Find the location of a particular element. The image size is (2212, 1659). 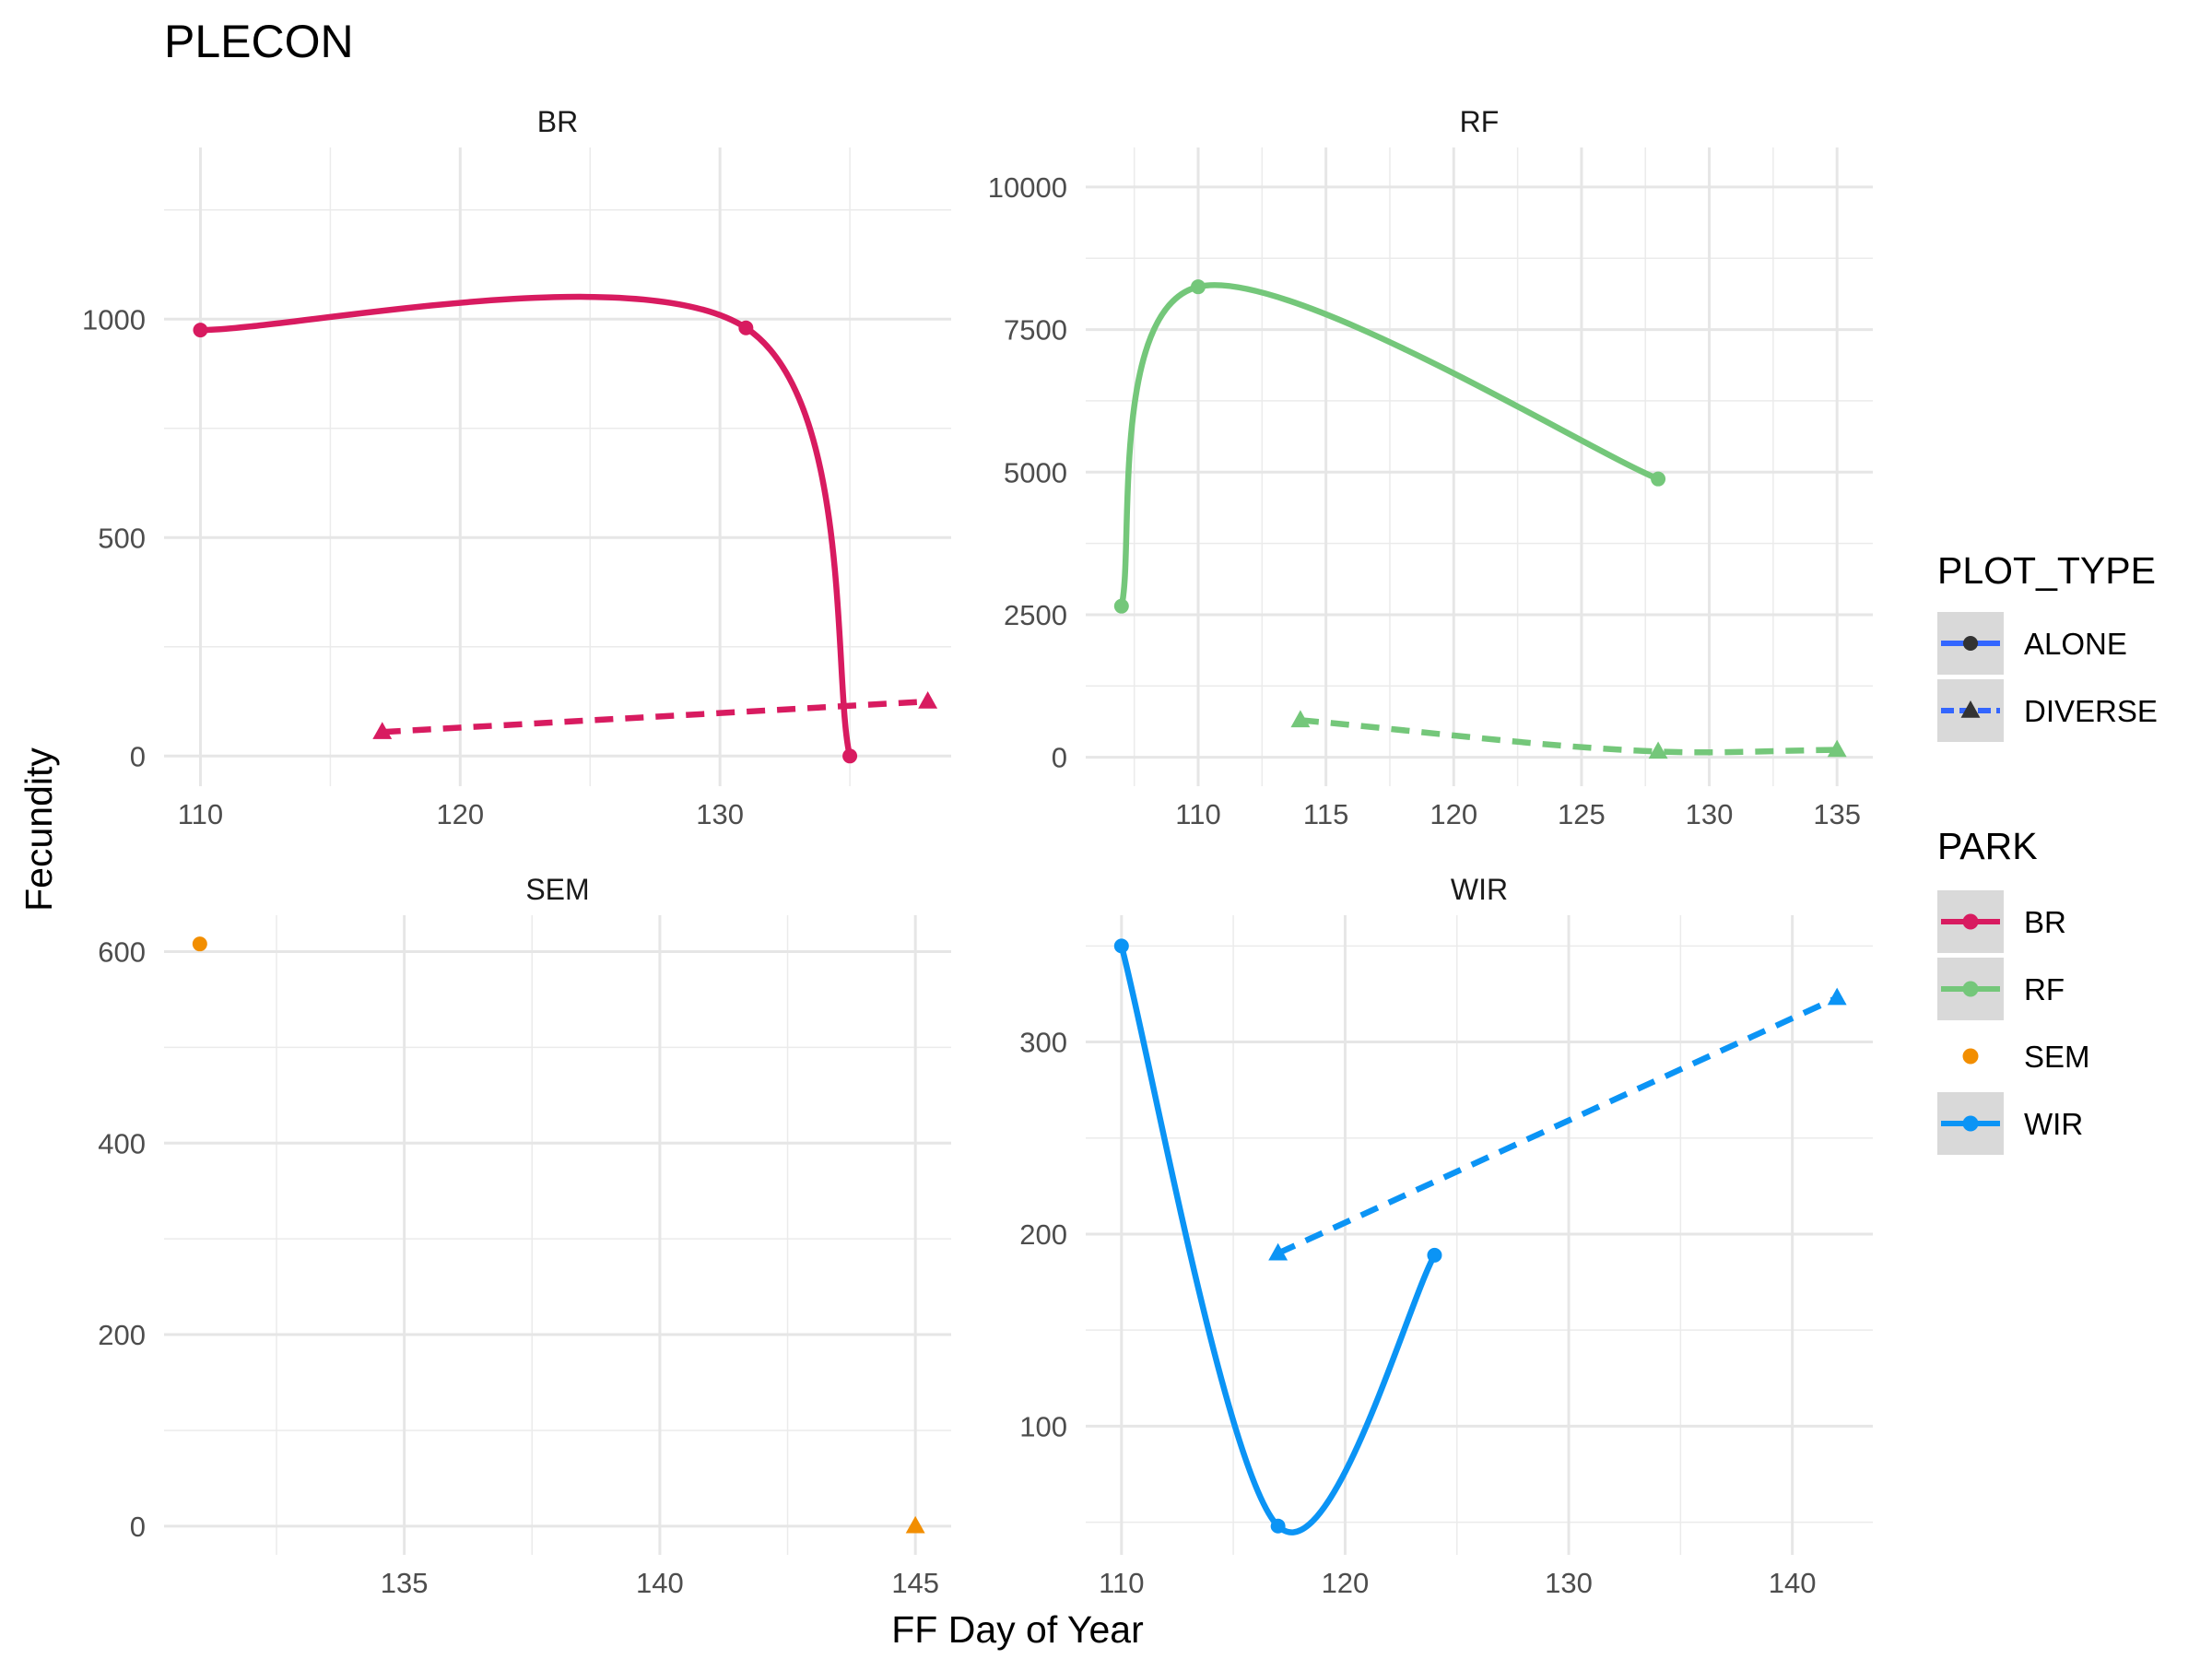

legend-title-park: PARK is located at coordinates (1987, 846).